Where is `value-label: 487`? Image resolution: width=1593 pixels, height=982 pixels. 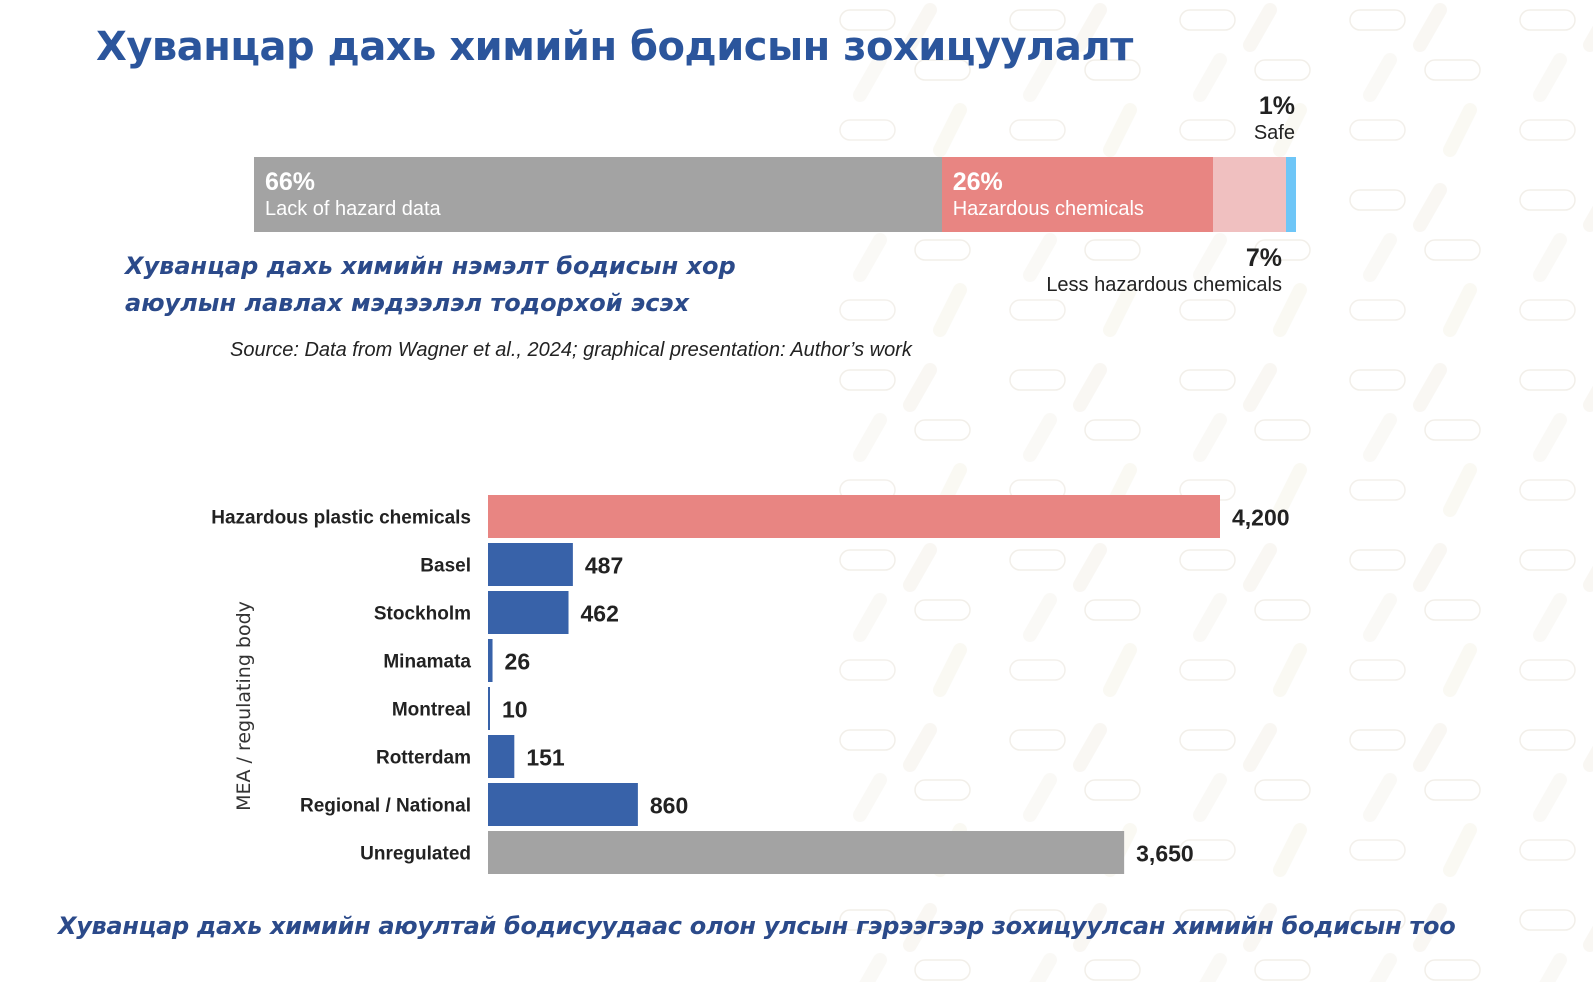
value-label: 487 is located at coordinates (604, 566).